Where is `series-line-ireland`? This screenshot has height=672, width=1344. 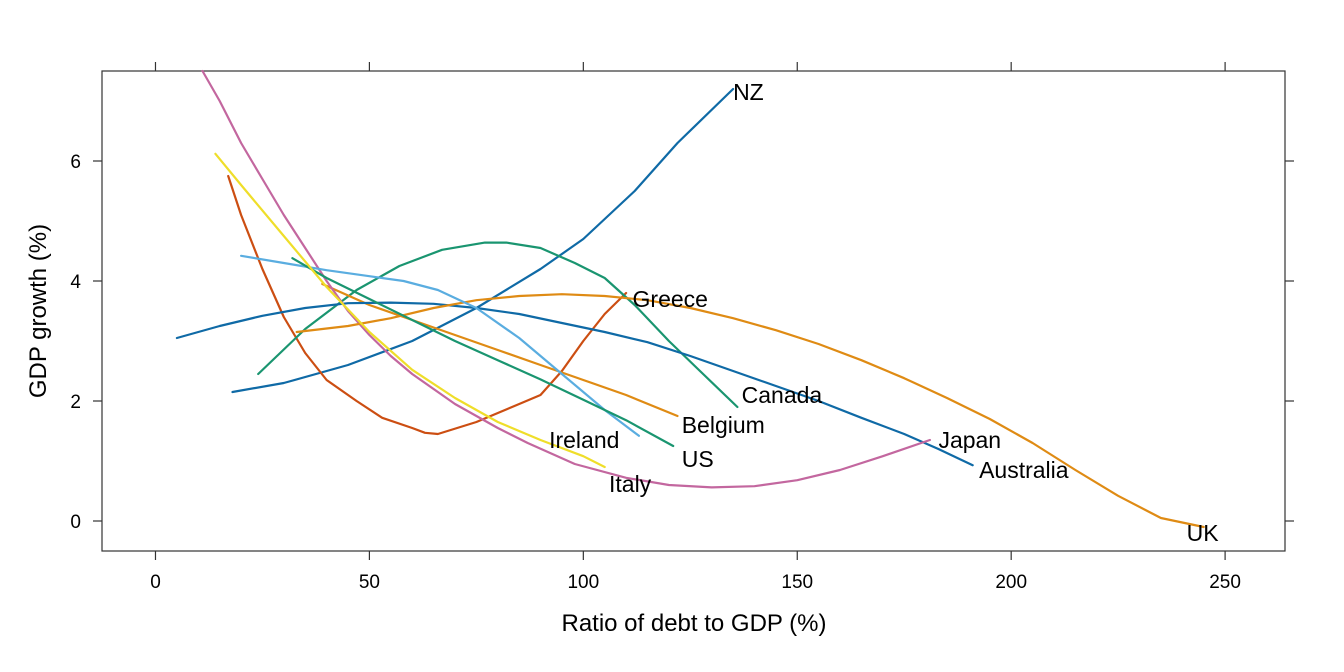 series-line-ireland is located at coordinates (440, 345).